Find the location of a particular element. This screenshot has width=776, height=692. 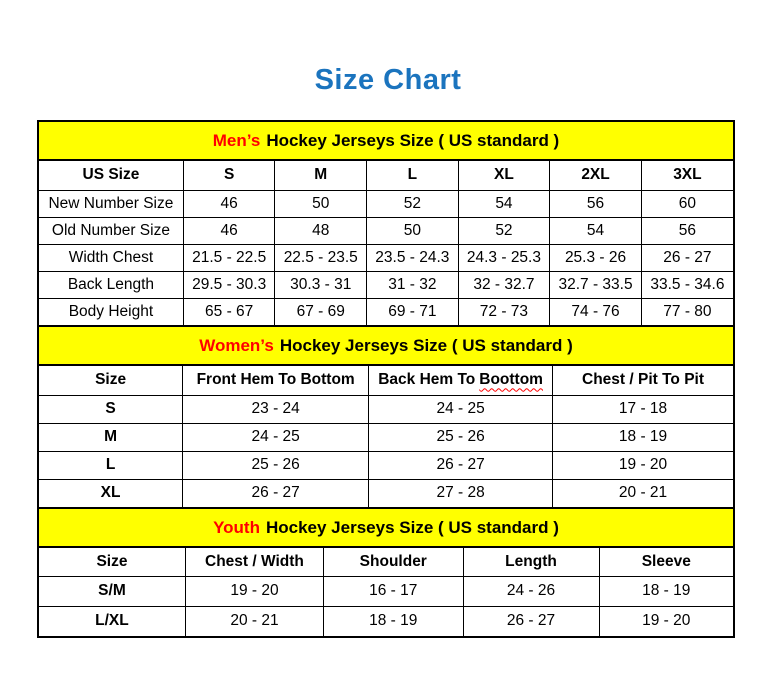

col-header-cell: M is located at coordinates (321, 176).